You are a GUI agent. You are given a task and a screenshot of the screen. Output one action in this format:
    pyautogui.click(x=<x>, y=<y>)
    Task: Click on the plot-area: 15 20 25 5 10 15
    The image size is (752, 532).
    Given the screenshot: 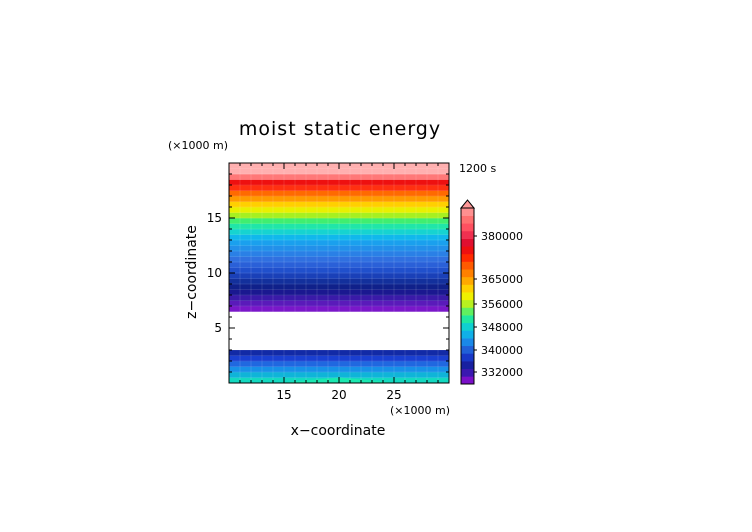 What is the action you would take?
    pyautogui.click(x=328, y=282)
    